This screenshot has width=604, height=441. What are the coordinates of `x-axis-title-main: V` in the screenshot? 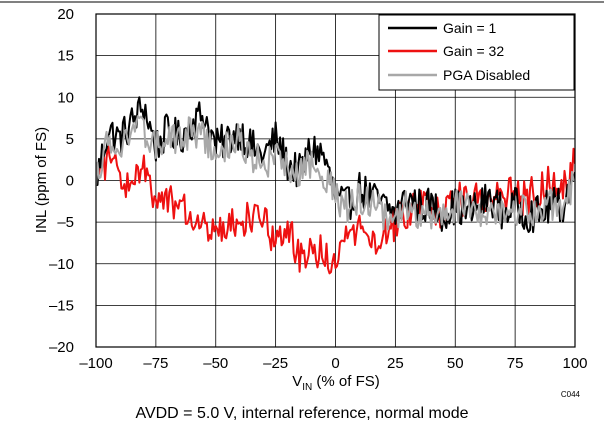 It's located at (297, 381).